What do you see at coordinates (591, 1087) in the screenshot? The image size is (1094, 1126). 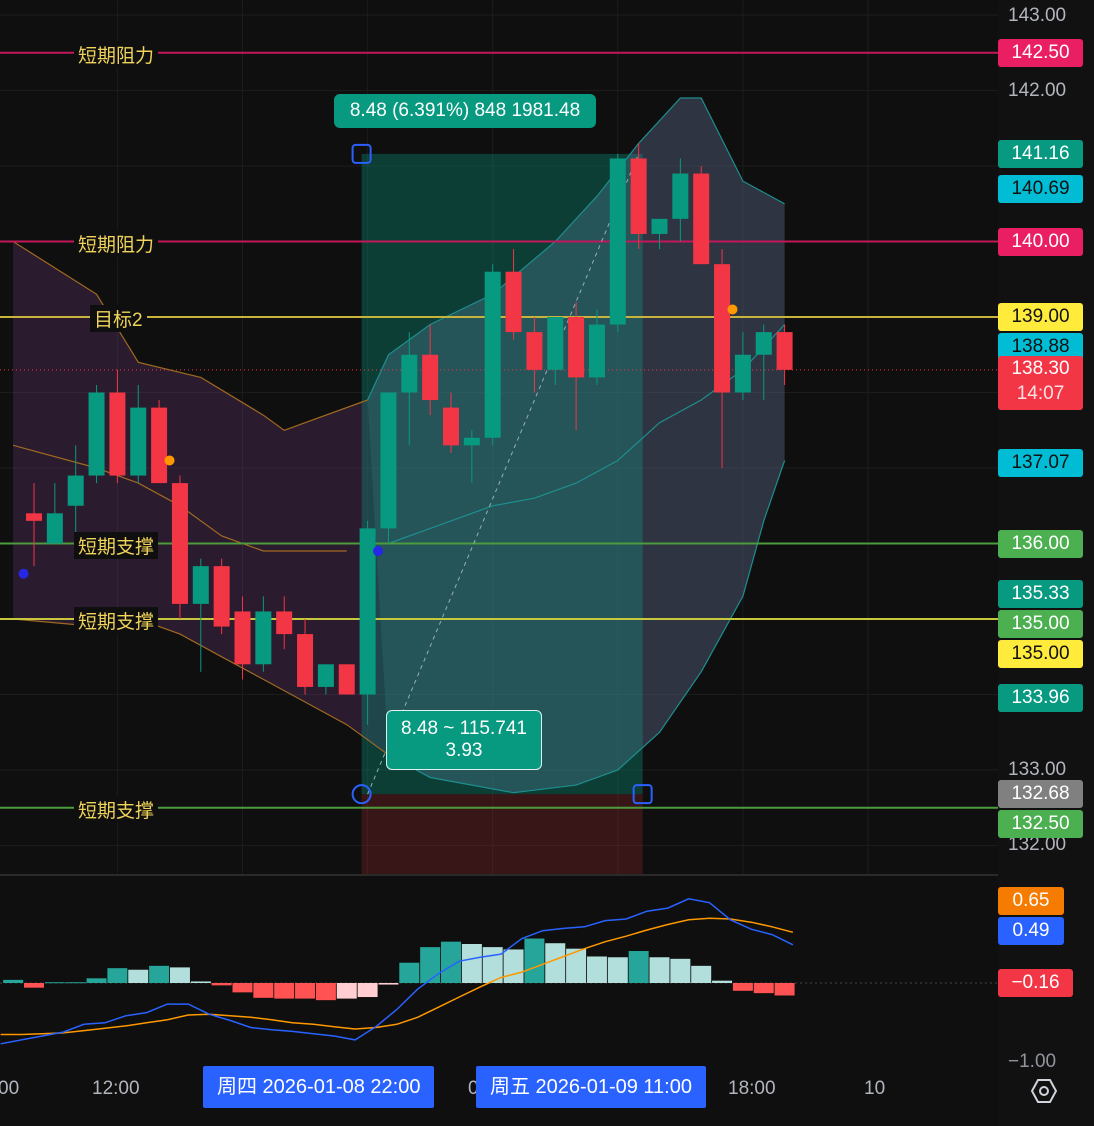 I see `time-badge: 周五 2026-01-09 11:00` at bounding box center [591, 1087].